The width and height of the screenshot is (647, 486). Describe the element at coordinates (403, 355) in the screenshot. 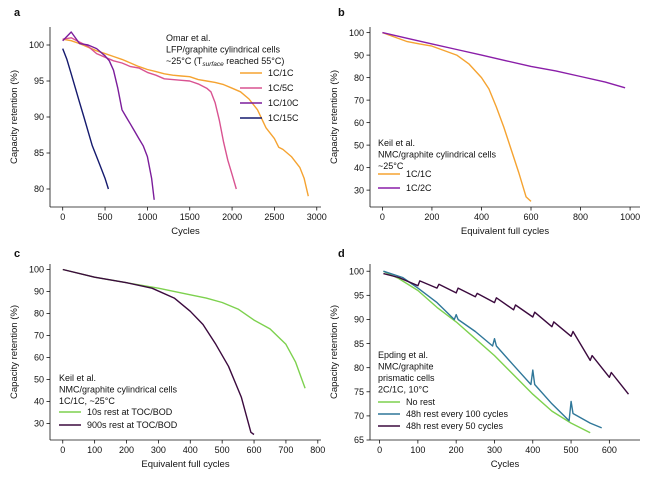

I see `annotation-line: Epding et al.` at that location.